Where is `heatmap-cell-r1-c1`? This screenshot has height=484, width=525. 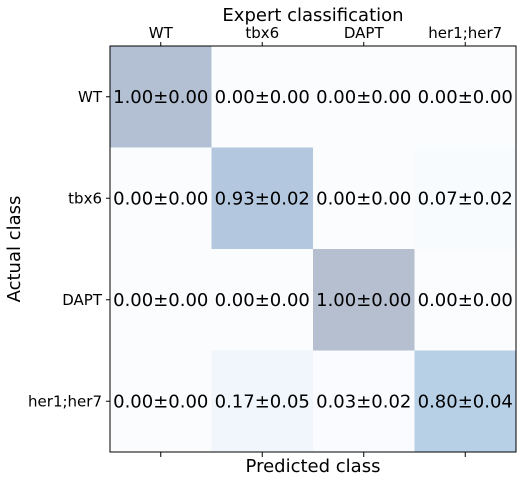 heatmap-cell-r1-c1 is located at coordinates (262, 198).